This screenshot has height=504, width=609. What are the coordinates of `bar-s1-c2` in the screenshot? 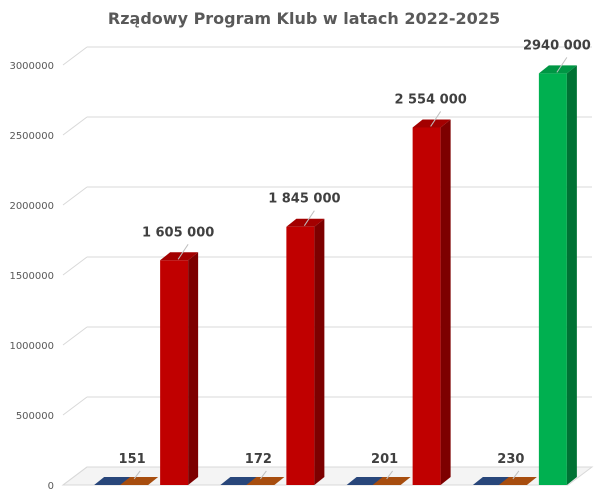 It's located at (391, 480).